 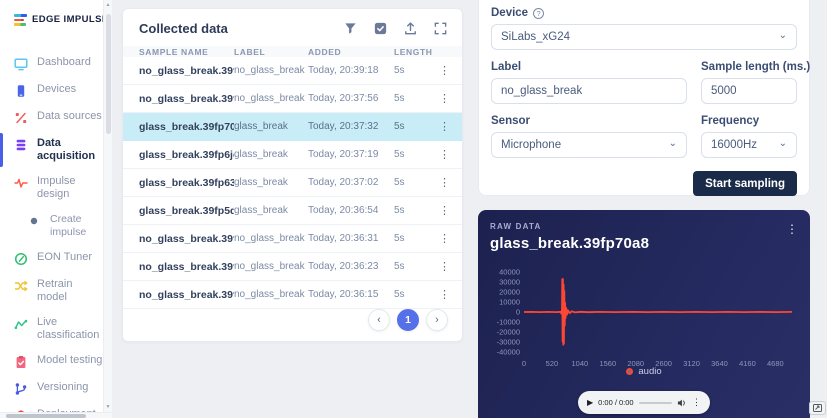 I want to click on label-input: no_glass_break, so click(x=589, y=91).